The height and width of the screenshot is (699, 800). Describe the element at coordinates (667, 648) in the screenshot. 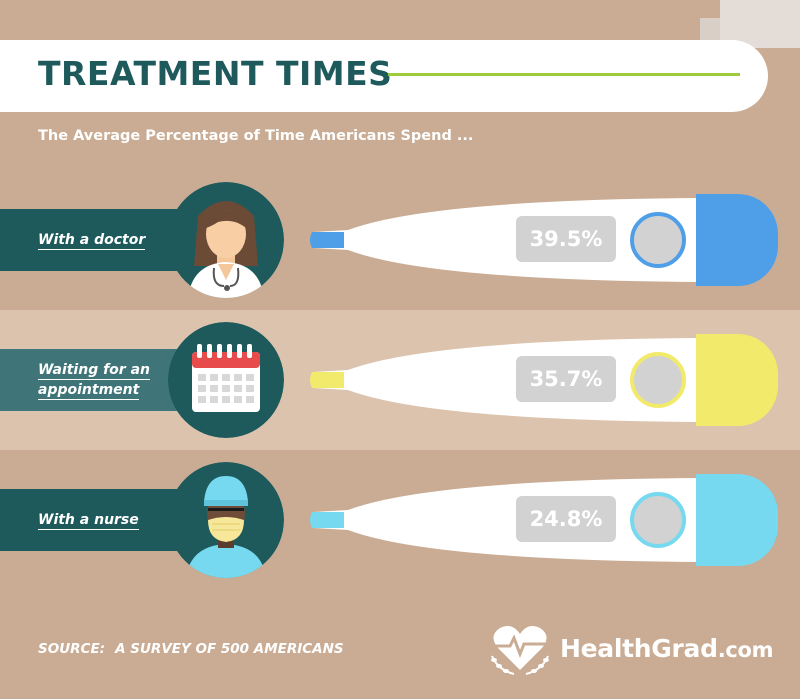

I see `brand-name: HealthGrad.com` at that location.